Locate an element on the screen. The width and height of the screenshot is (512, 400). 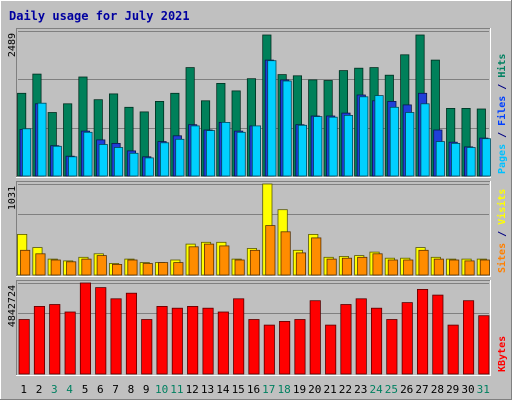
legend-entry: / is located at coordinates (502, 87).